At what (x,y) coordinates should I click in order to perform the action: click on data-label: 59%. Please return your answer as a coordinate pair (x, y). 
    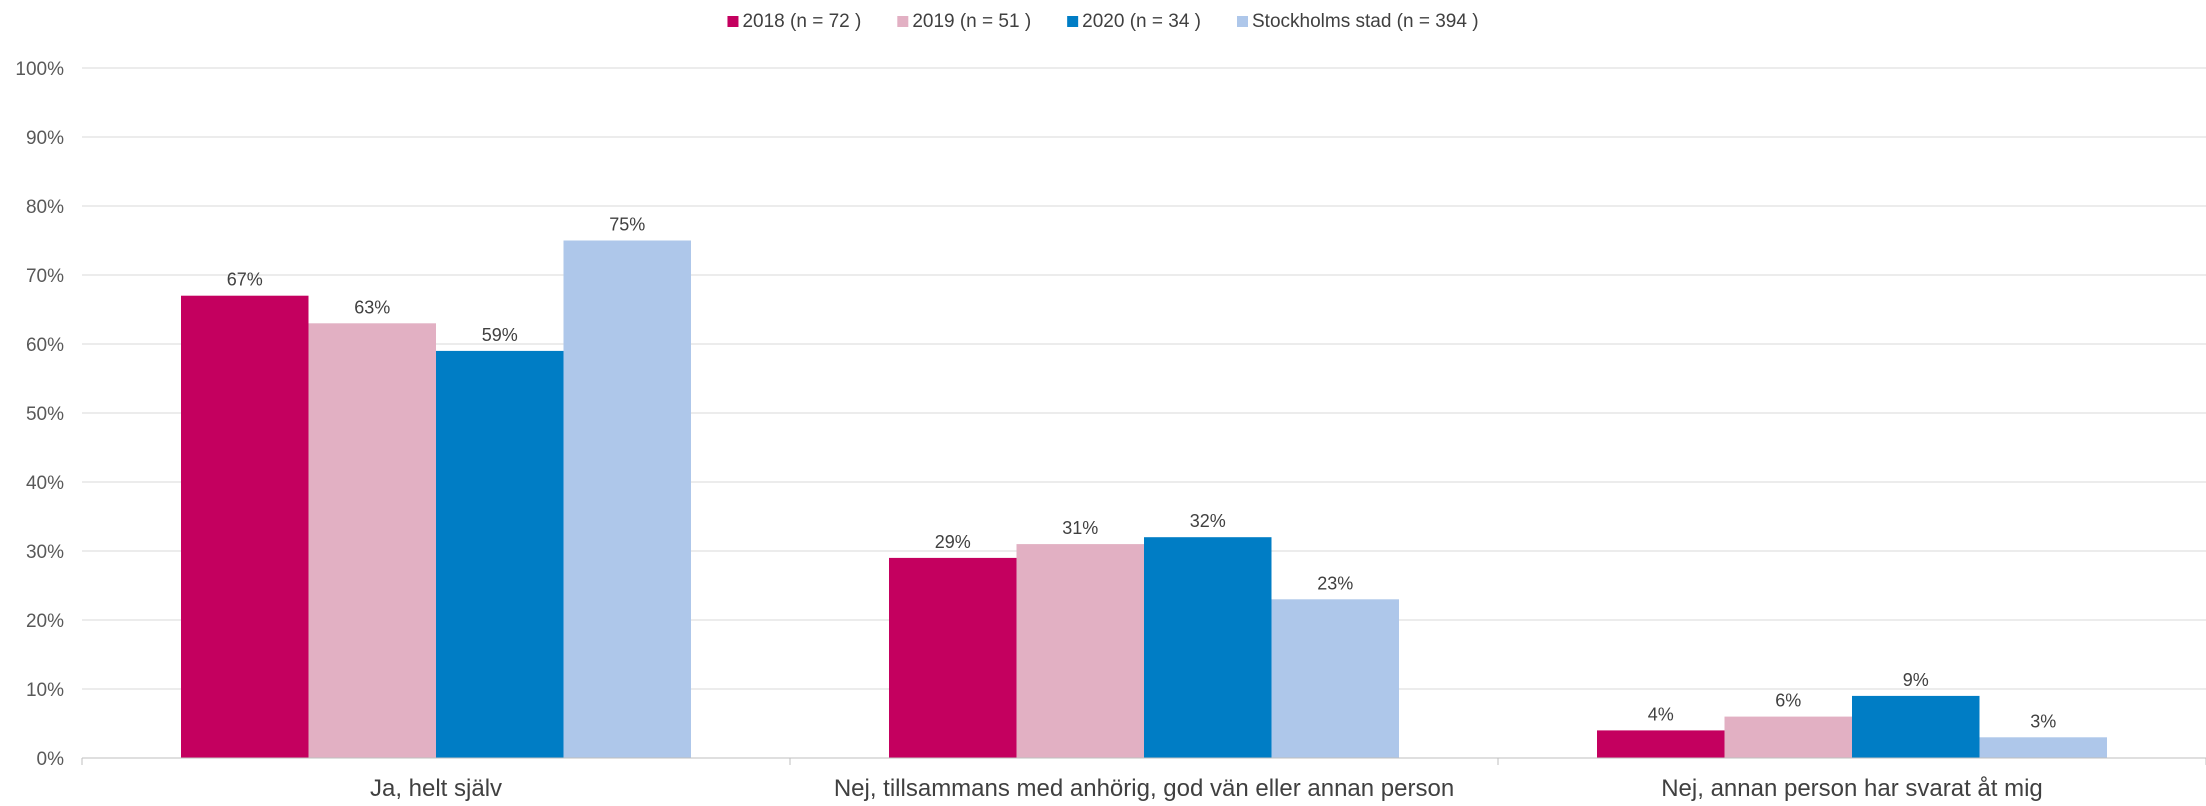
    Looking at the image, I should click on (500, 335).